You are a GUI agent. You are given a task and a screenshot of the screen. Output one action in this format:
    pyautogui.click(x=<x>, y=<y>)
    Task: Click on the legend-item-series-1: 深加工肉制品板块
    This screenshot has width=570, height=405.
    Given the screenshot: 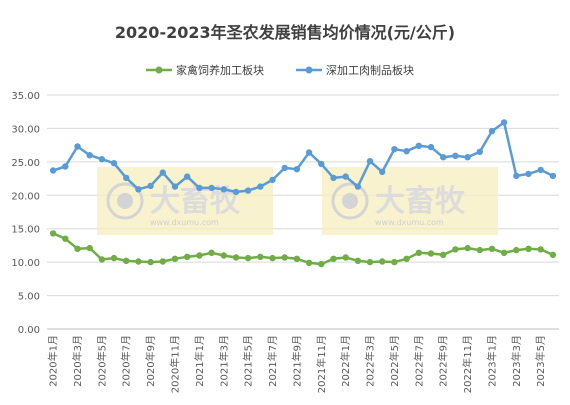 What is the action you would take?
    pyautogui.click(x=355, y=70)
    